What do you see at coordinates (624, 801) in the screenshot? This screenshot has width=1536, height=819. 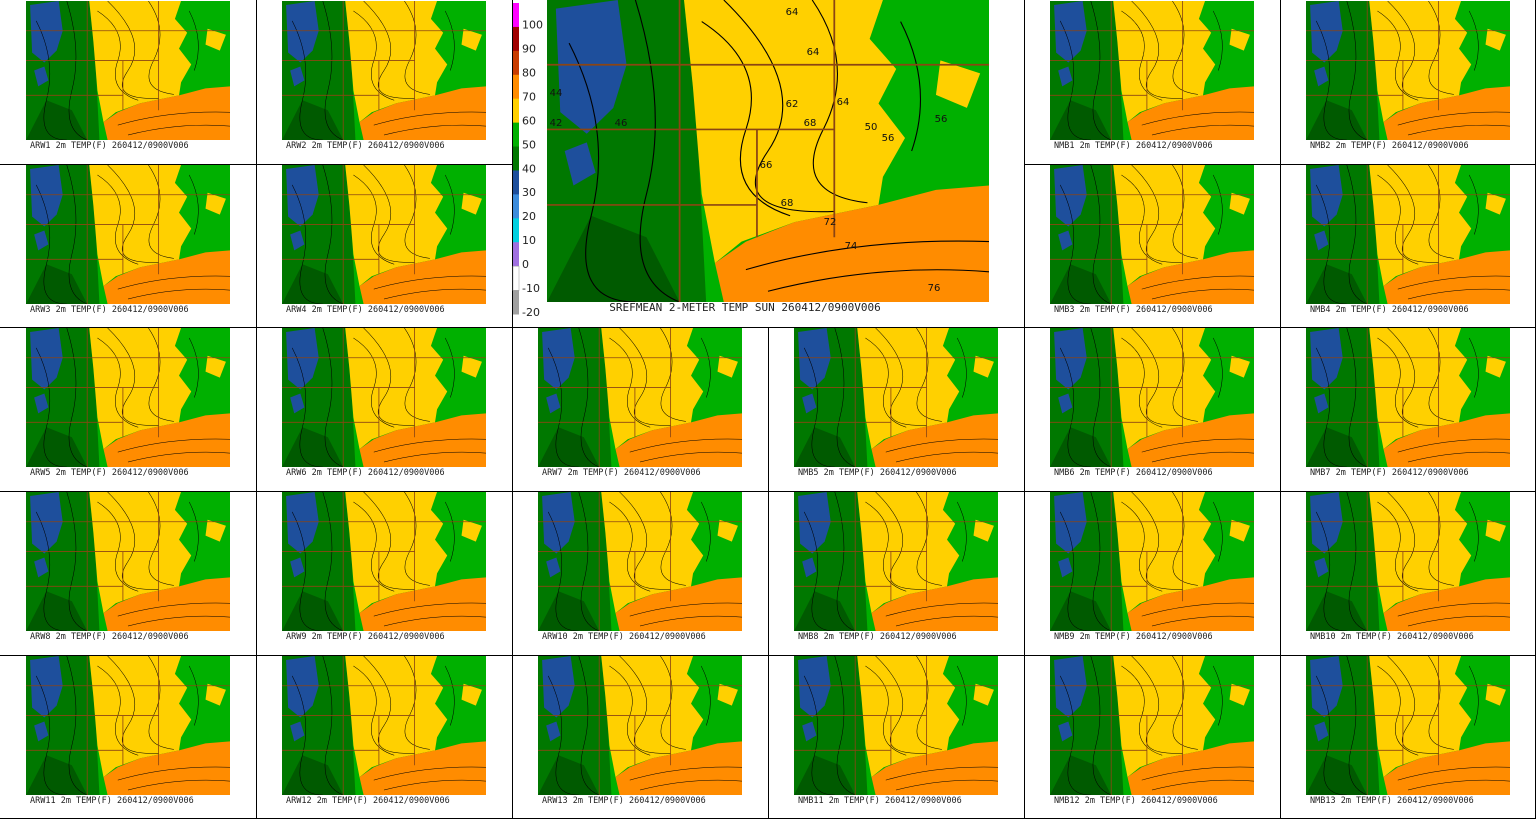 I see `panel-caption: ARW13 2m TEMP(F) 260412/0900V006` at bounding box center [624, 801].